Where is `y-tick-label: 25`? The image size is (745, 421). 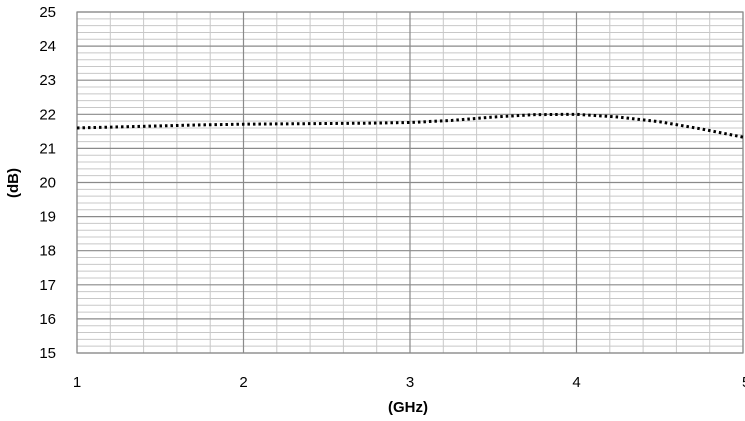 y-tick-label: 25 is located at coordinates (47, 12).